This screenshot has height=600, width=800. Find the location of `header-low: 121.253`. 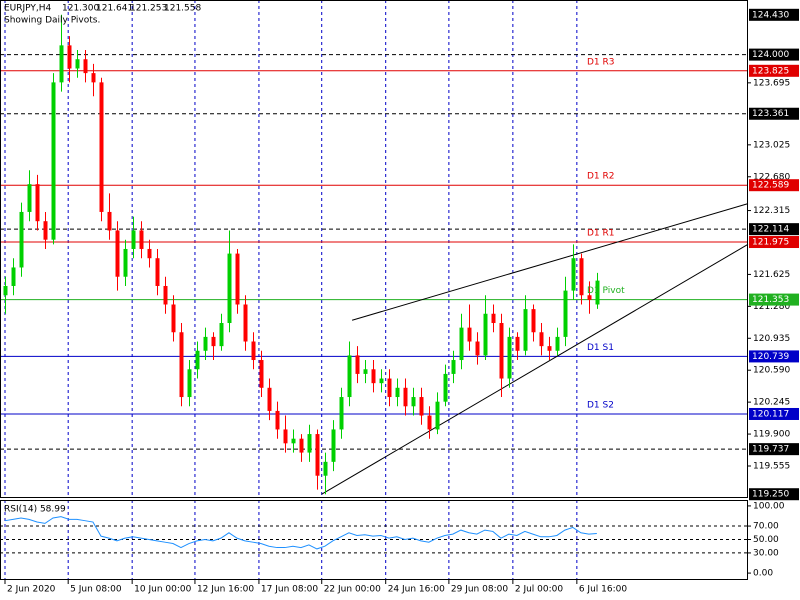

header-low: 121.253 is located at coordinates (148, 9).